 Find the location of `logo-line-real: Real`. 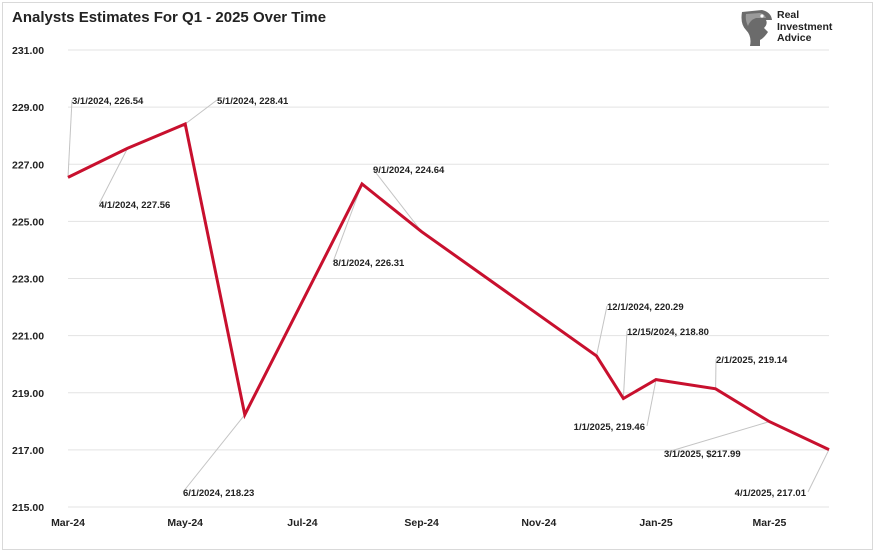

logo-line-real: Real is located at coordinates (788, 15).